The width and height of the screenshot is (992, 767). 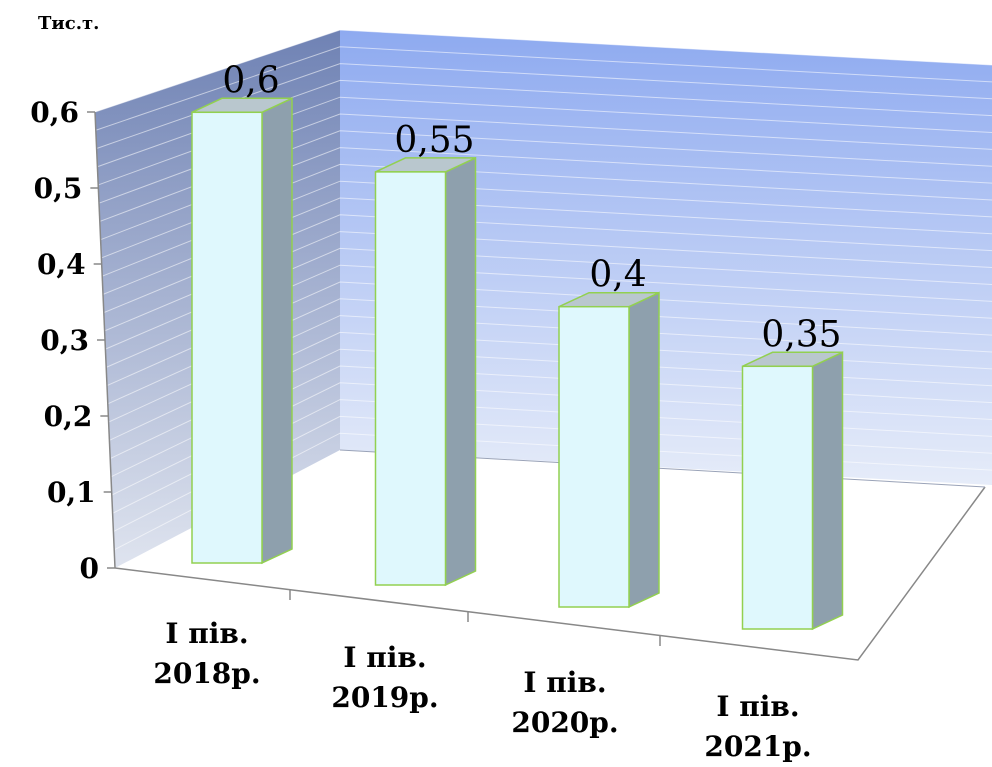 I want to click on bar: 0,35, so click(x=792, y=472).